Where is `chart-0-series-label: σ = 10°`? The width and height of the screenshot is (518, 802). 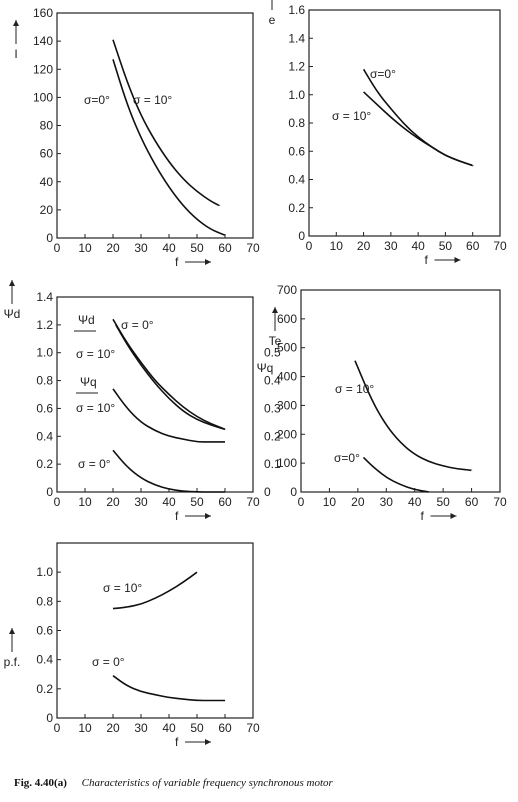 chart-0-series-label: σ = 10° is located at coordinates (152, 100).